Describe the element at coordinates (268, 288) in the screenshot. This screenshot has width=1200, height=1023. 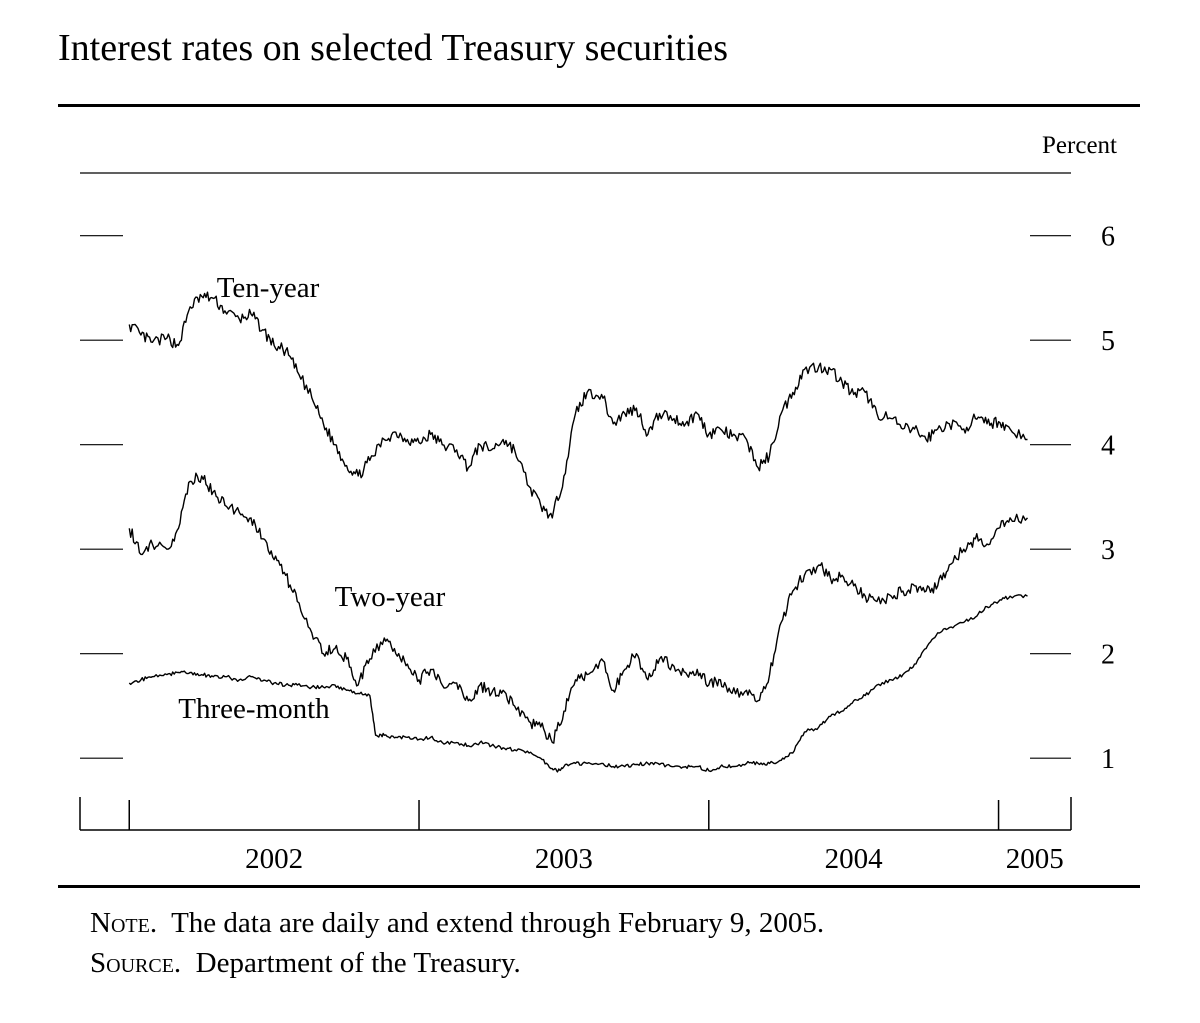
I see `series-label: Ten-year` at that location.